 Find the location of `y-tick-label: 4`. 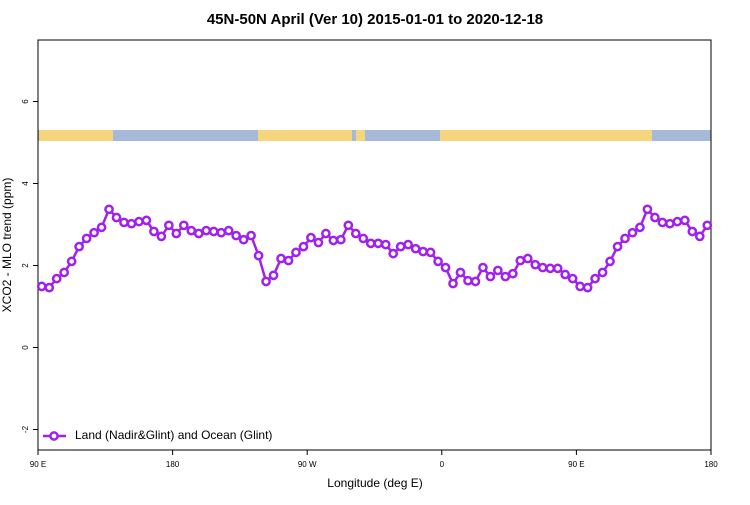

y-tick-label: 4 is located at coordinates (25, 183).